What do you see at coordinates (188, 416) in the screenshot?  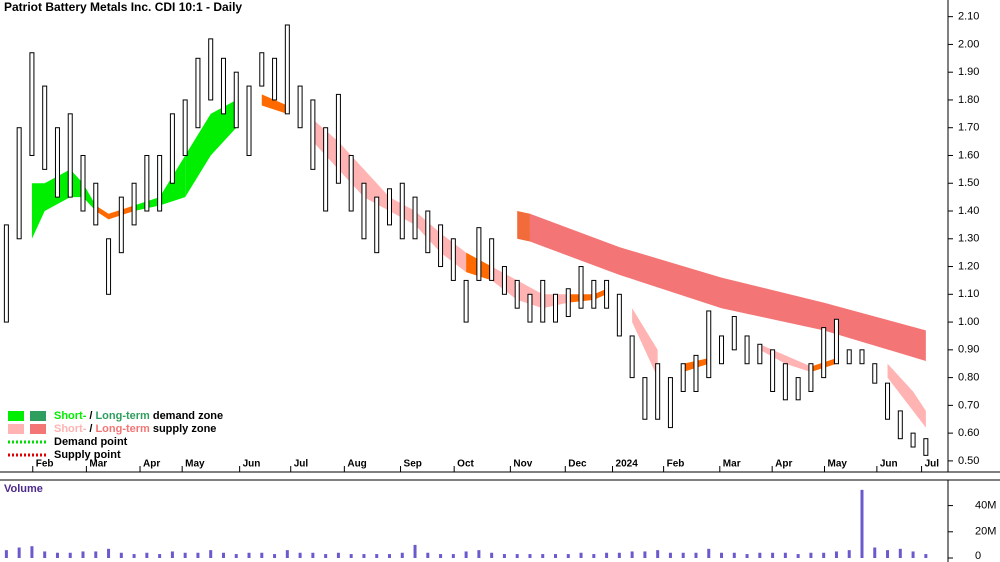 I see `legend-rest: demand zone` at bounding box center [188, 416].